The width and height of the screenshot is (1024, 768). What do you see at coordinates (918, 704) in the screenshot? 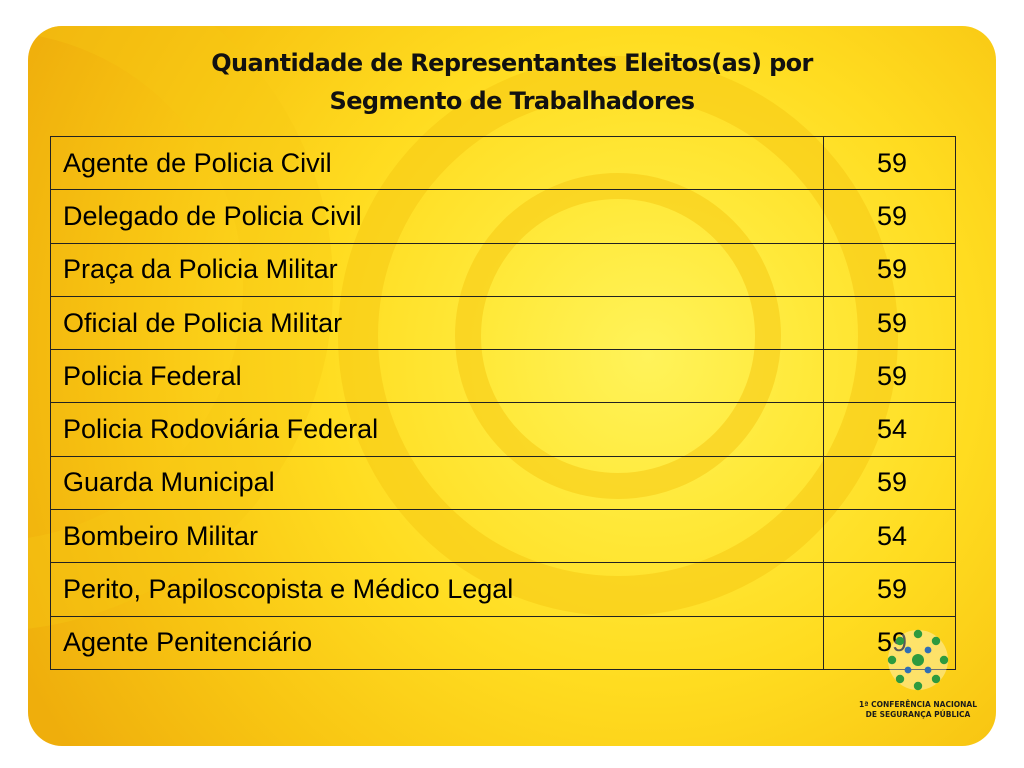
I see `logo-line-1: 1ª CONFERÊNCIA NACIONAL` at bounding box center [918, 704].